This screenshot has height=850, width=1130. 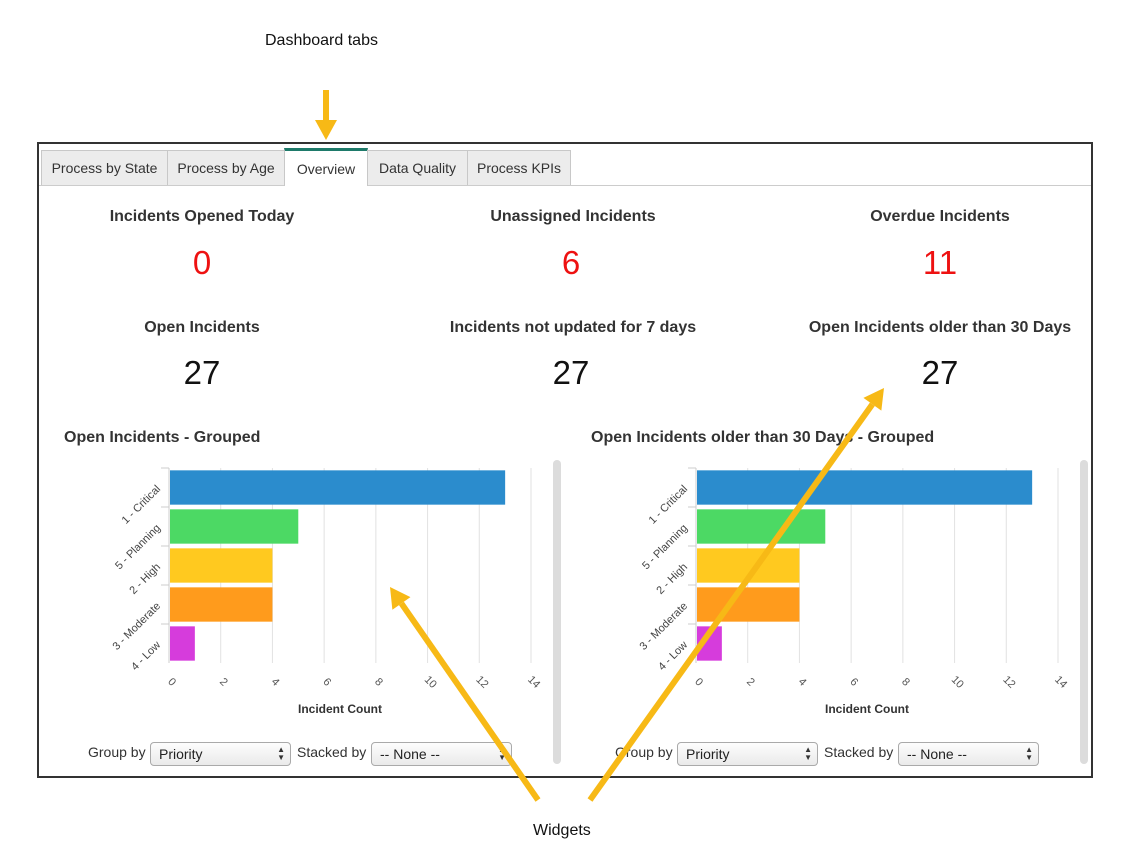 What do you see at coordinates (326, 115) in the screenshot?
I see `arrow-to-tabs-icon` at bounding box center [326, 115].